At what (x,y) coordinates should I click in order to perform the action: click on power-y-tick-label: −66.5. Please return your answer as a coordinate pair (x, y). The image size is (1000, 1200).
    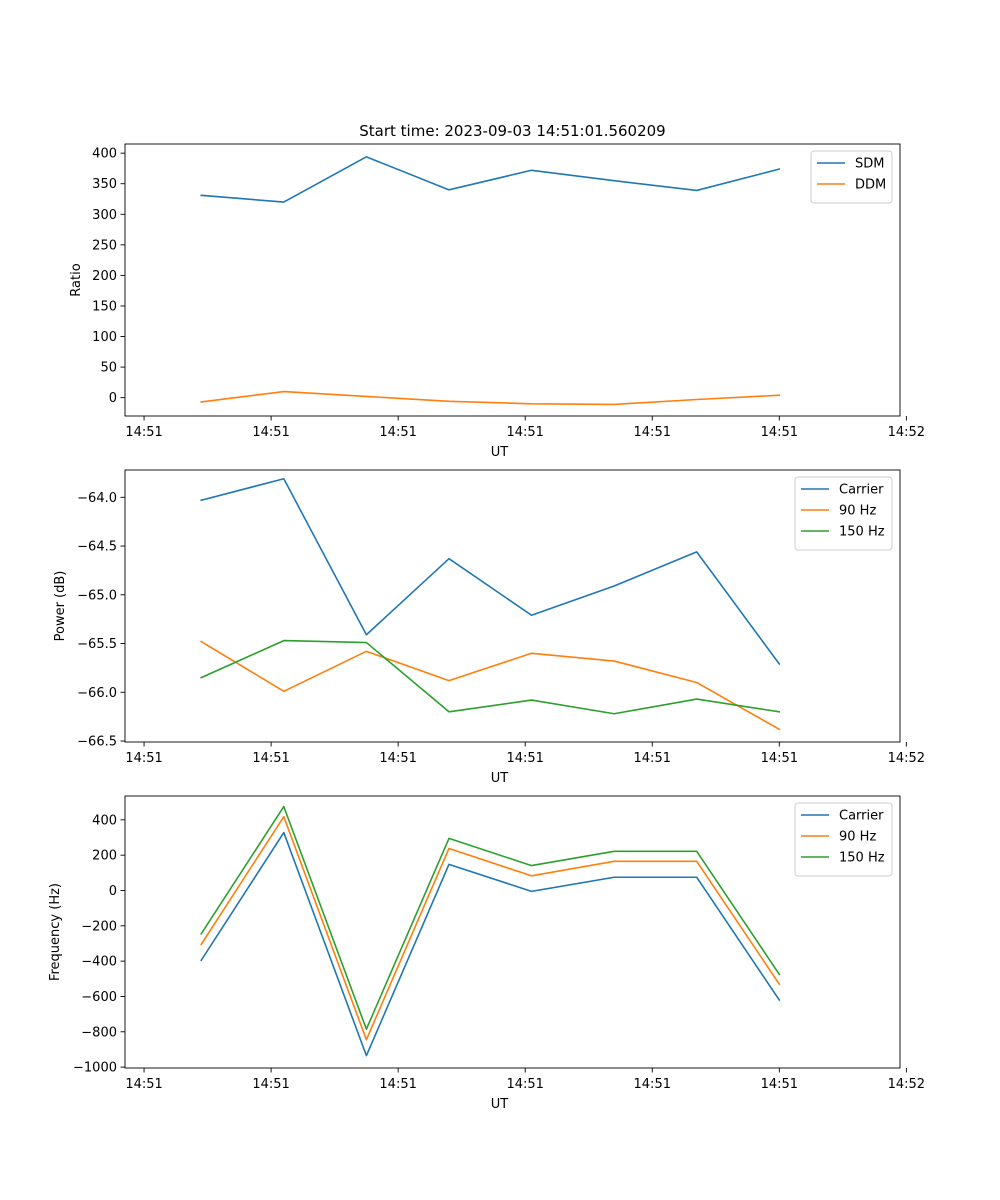
    Looking at the image, I should click on (97, 742).